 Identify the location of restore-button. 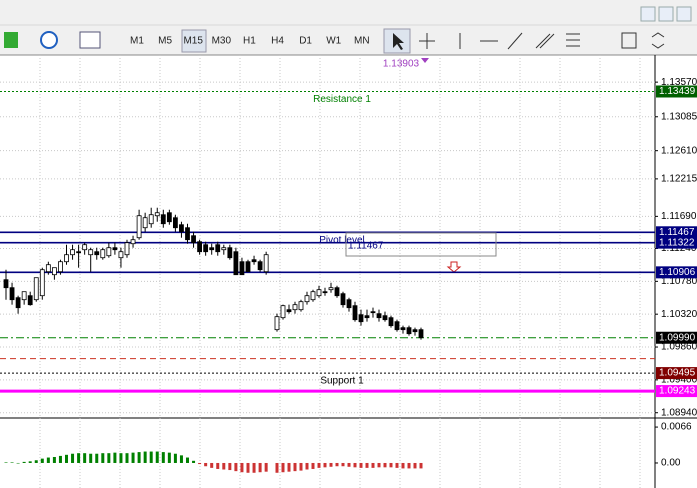
(666, 14).